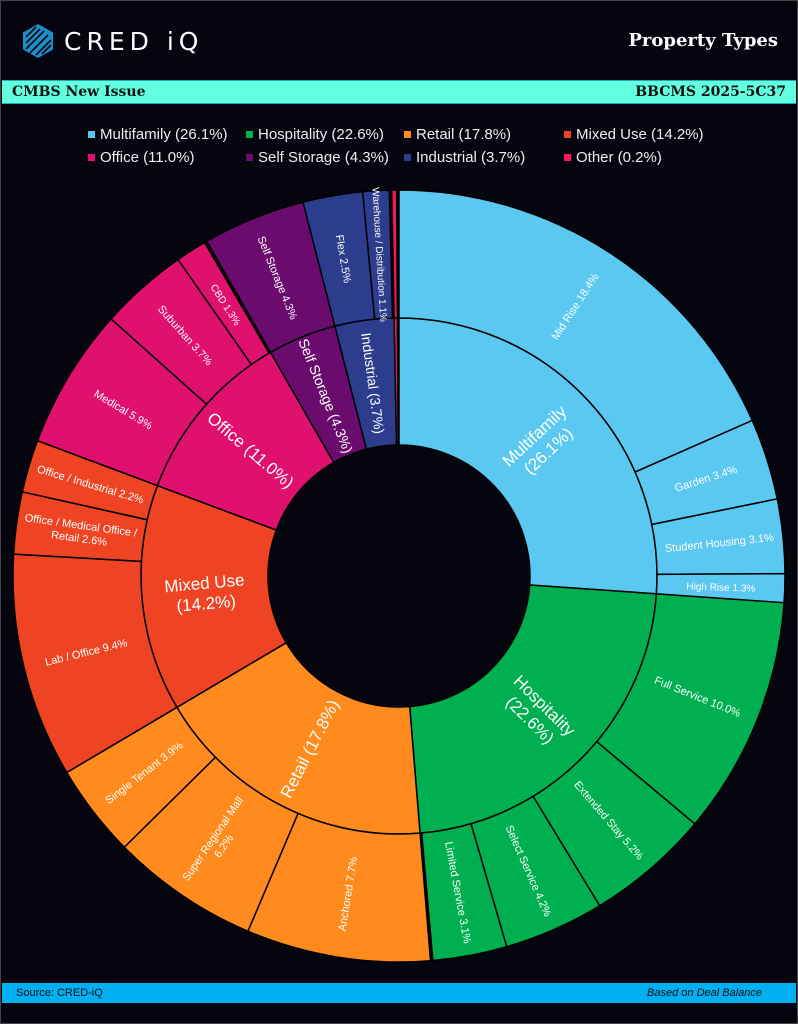 The image size is (798, 1024). I want to click on cred-iq-logo: CRED iQ, so click(112, 41).